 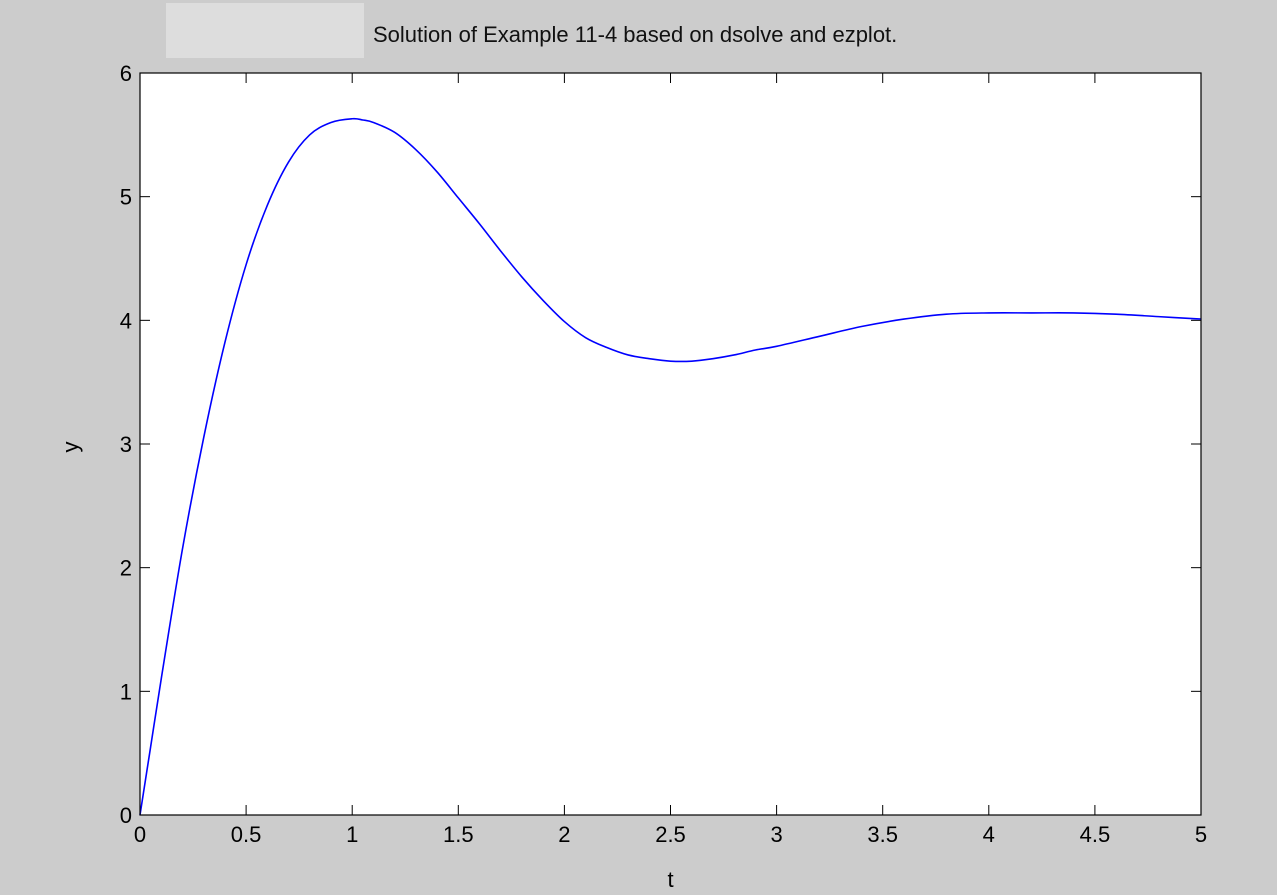 What do you see at coordinates (882, 834) in the screenshot?
I see `x-tick-label: 3.5` at bounding box center [882, 834].